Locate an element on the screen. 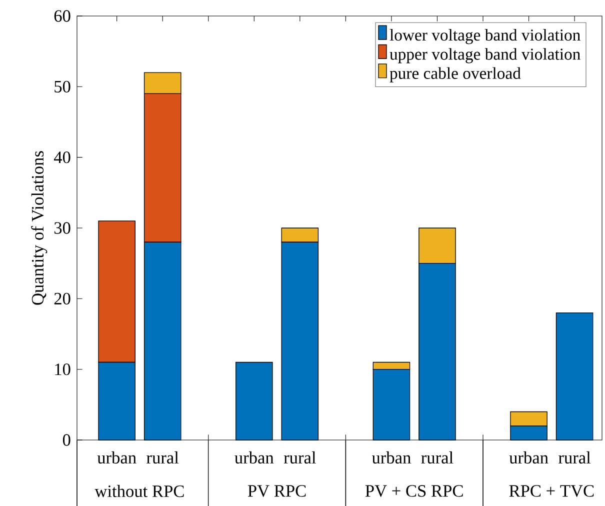 This screenshot has width=605, height=506. y-axis-title: Quantity of Violations is located at coordinates (39, 228).